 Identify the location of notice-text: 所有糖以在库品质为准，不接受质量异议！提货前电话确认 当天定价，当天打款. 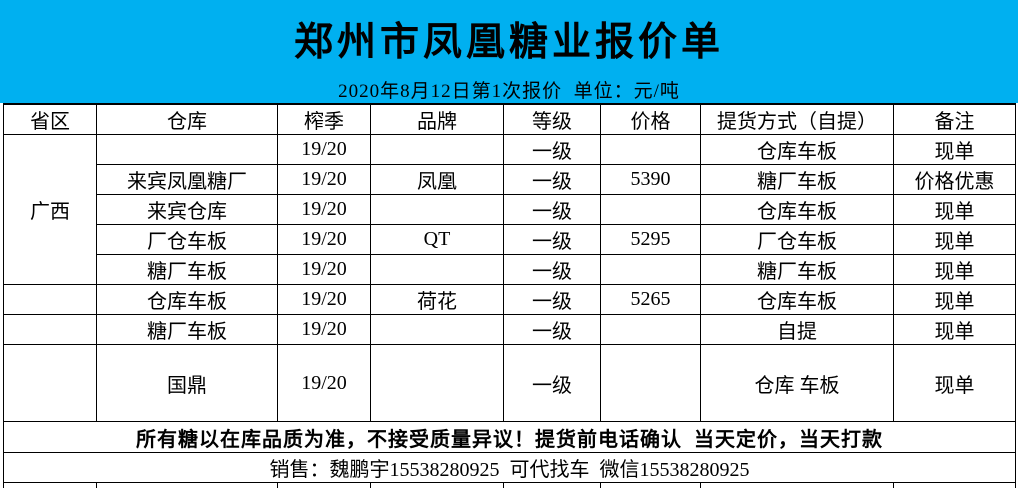
(510, 437).